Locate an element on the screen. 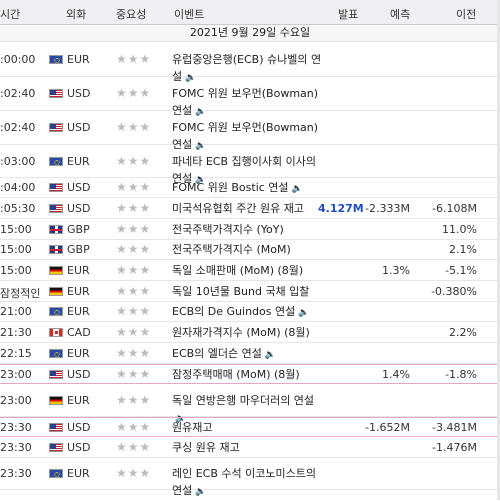  table-row: 23:00 EUR ★★★ 독일 연방은행 마우더러의 연설 🔈 is located at coordinates (250, 404).